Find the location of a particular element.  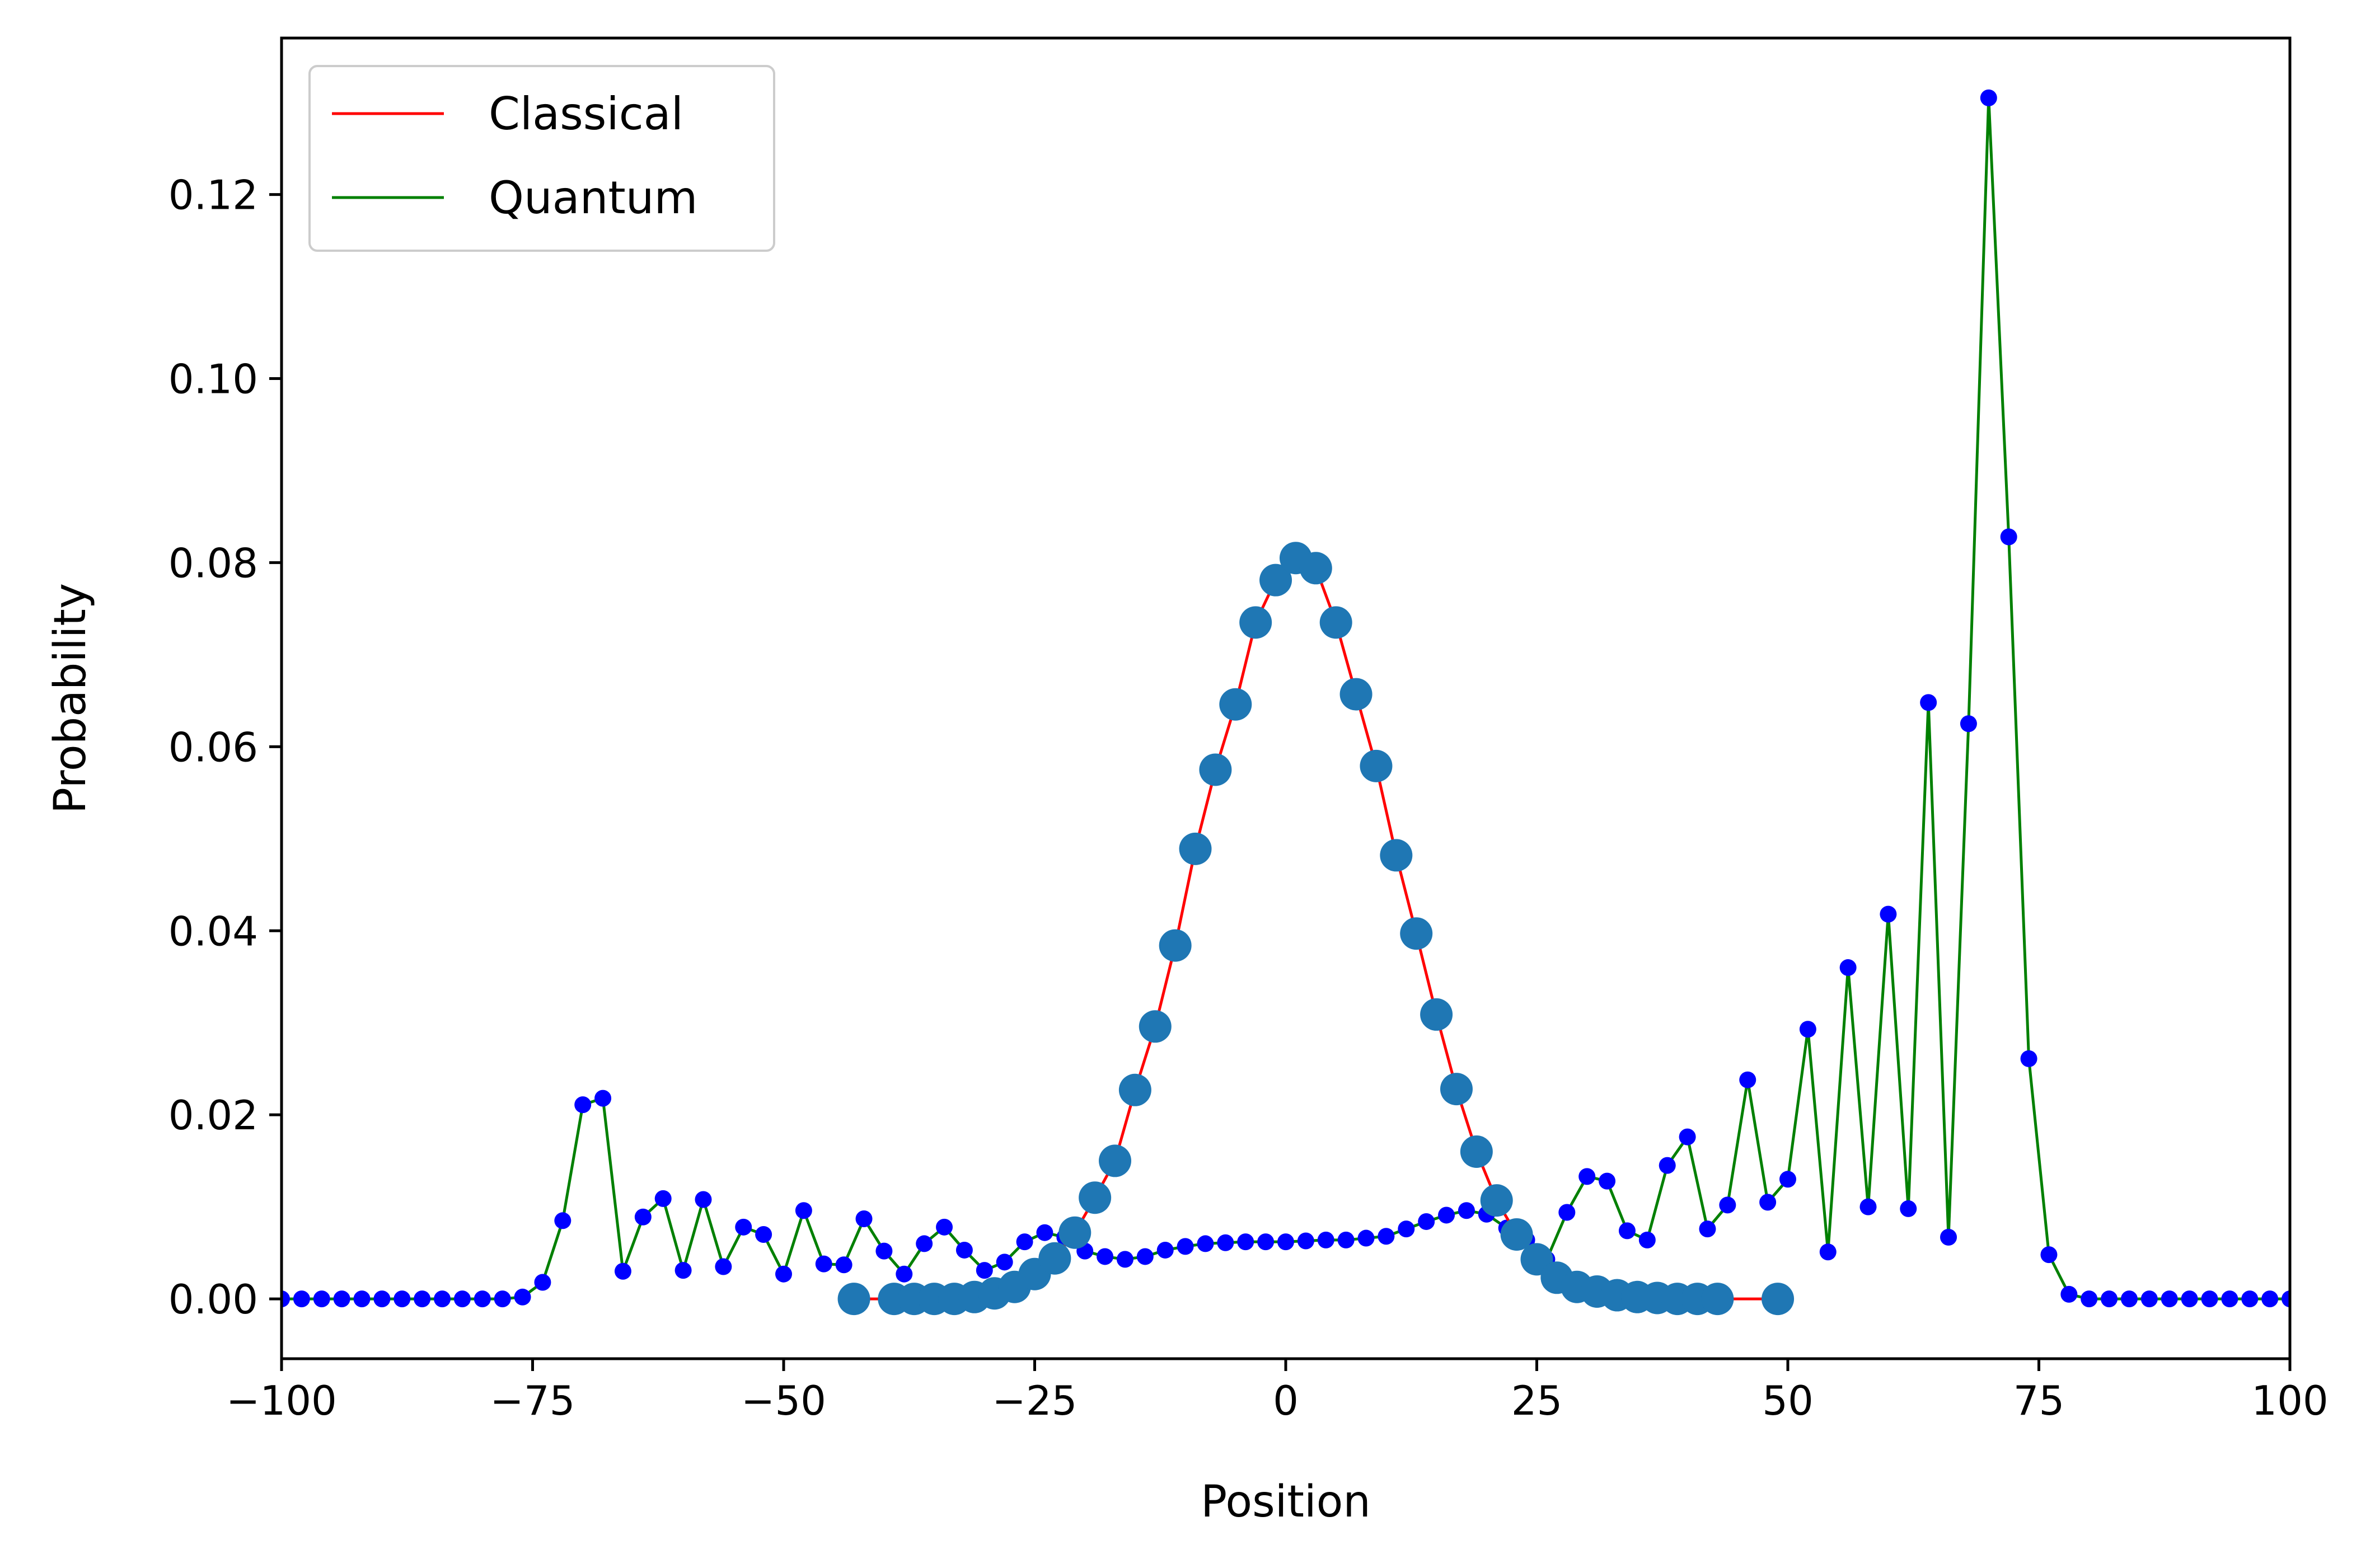

y-tick-label: 0.10 is located at coordinates (213, 379).